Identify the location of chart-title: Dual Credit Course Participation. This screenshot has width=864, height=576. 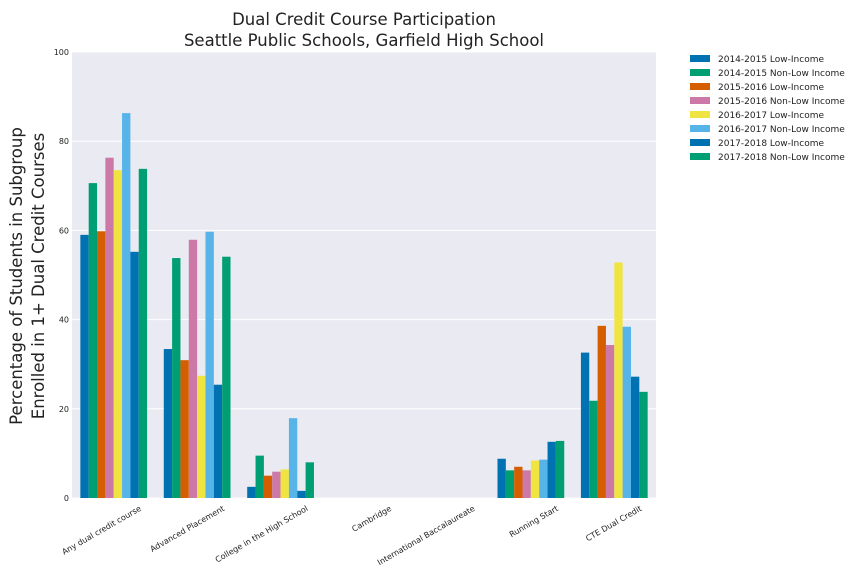
(364, 19).